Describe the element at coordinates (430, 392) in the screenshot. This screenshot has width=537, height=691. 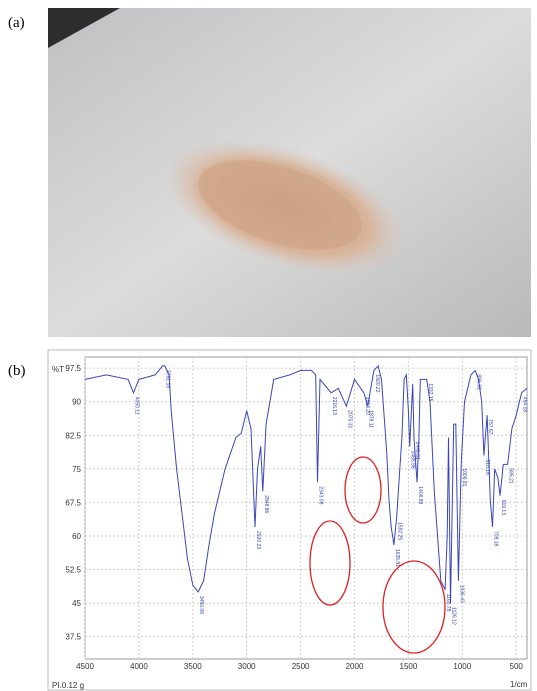
I see `peak-label: 1332.15` at that location.